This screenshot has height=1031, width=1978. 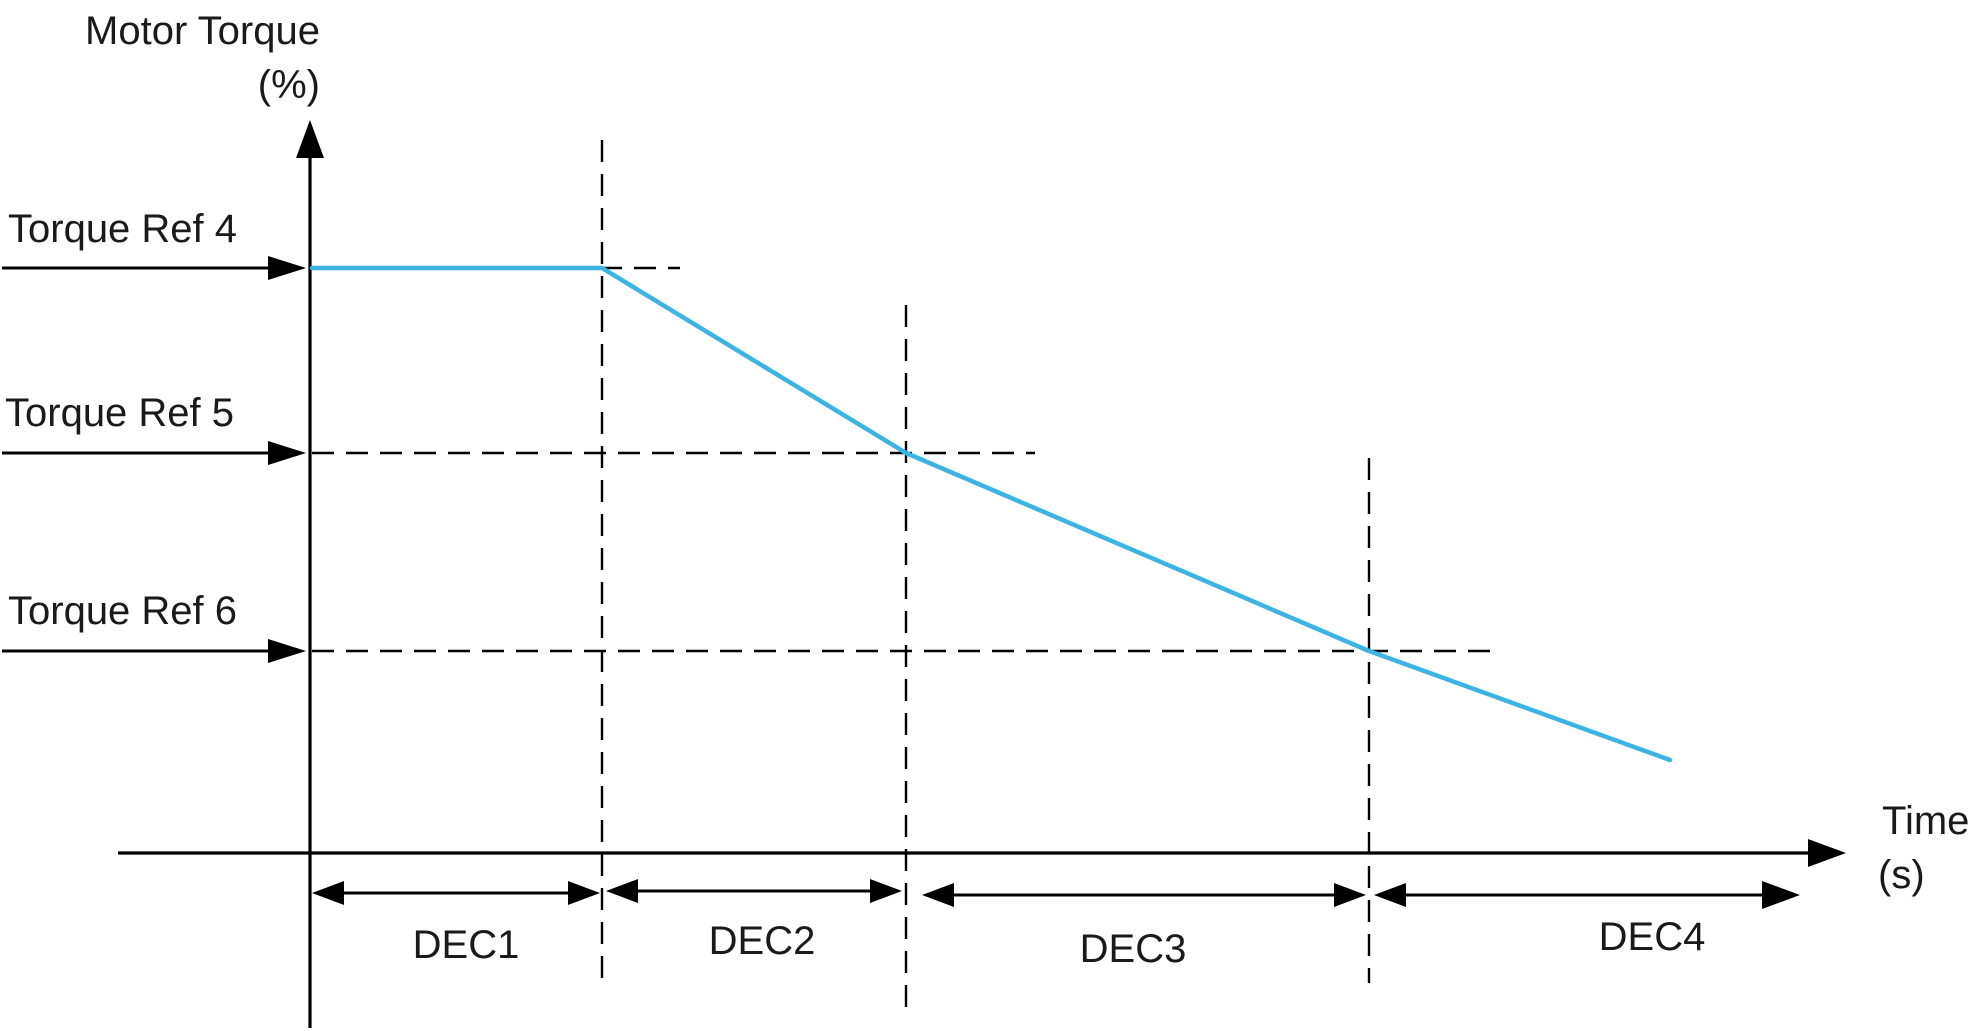 What do you see at coordinates (122, 229) in the screenshot?
I see `torque-ref-4-label: Torque Ref 4` at bounding box center [122, 229].